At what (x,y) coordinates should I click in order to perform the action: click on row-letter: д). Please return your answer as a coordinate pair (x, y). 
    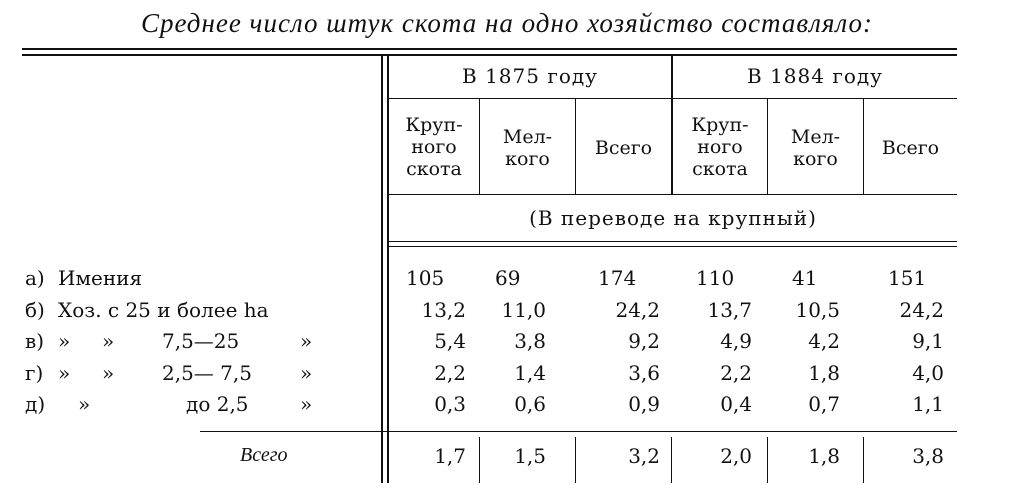
    Looking at the image, I should click on (35, 404).